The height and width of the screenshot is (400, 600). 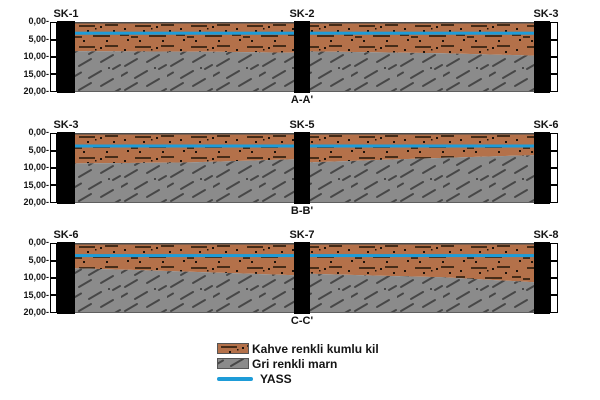 I want to click on legend-swatch-clay, so click(x=233, y=348).